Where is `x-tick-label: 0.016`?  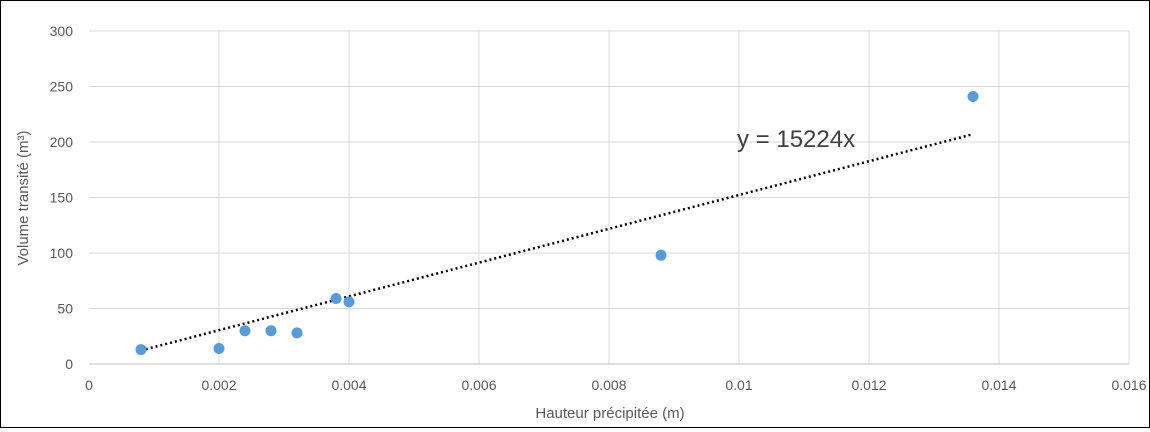
x-tick-label: 0.016 is located at coordinates (1128, 385).